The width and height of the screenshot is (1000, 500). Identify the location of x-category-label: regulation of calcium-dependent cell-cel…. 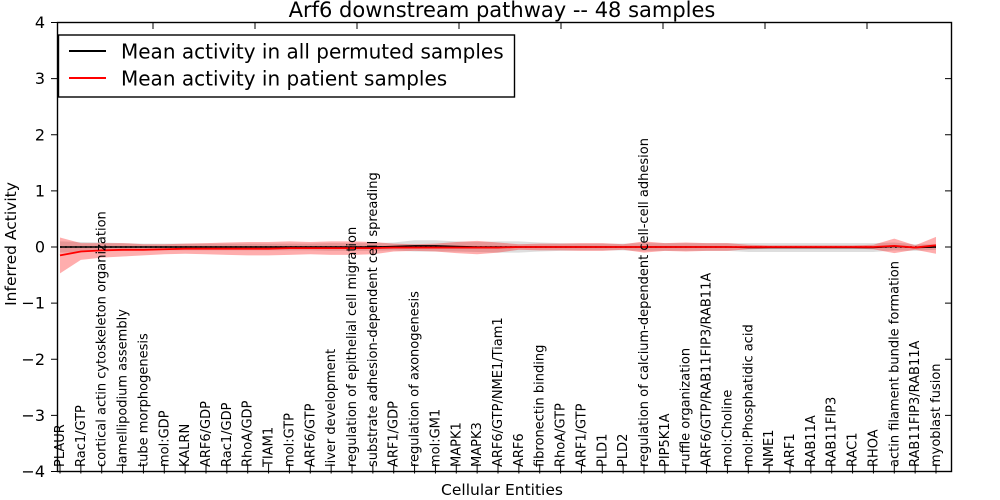
(644, 302).